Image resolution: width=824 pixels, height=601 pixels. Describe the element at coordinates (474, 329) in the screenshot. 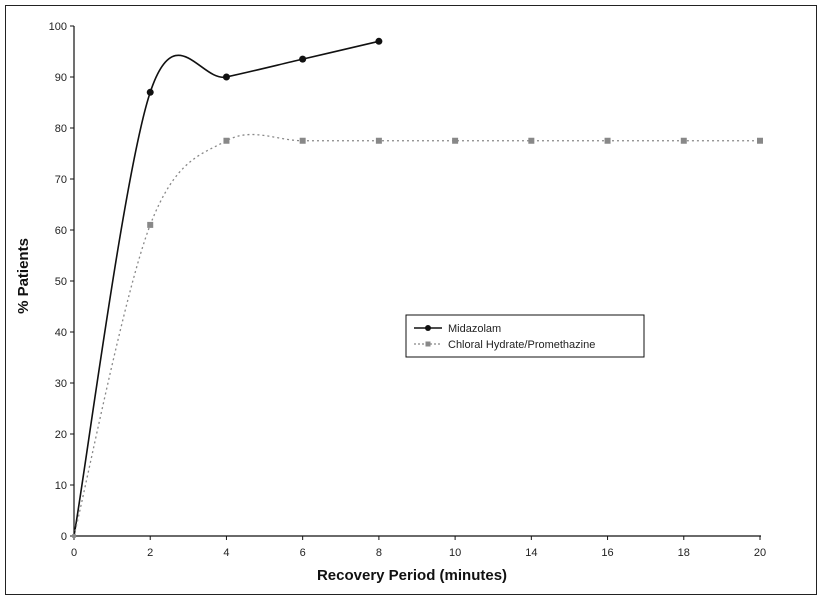

I see `legend-label: Midazolam` at that location.